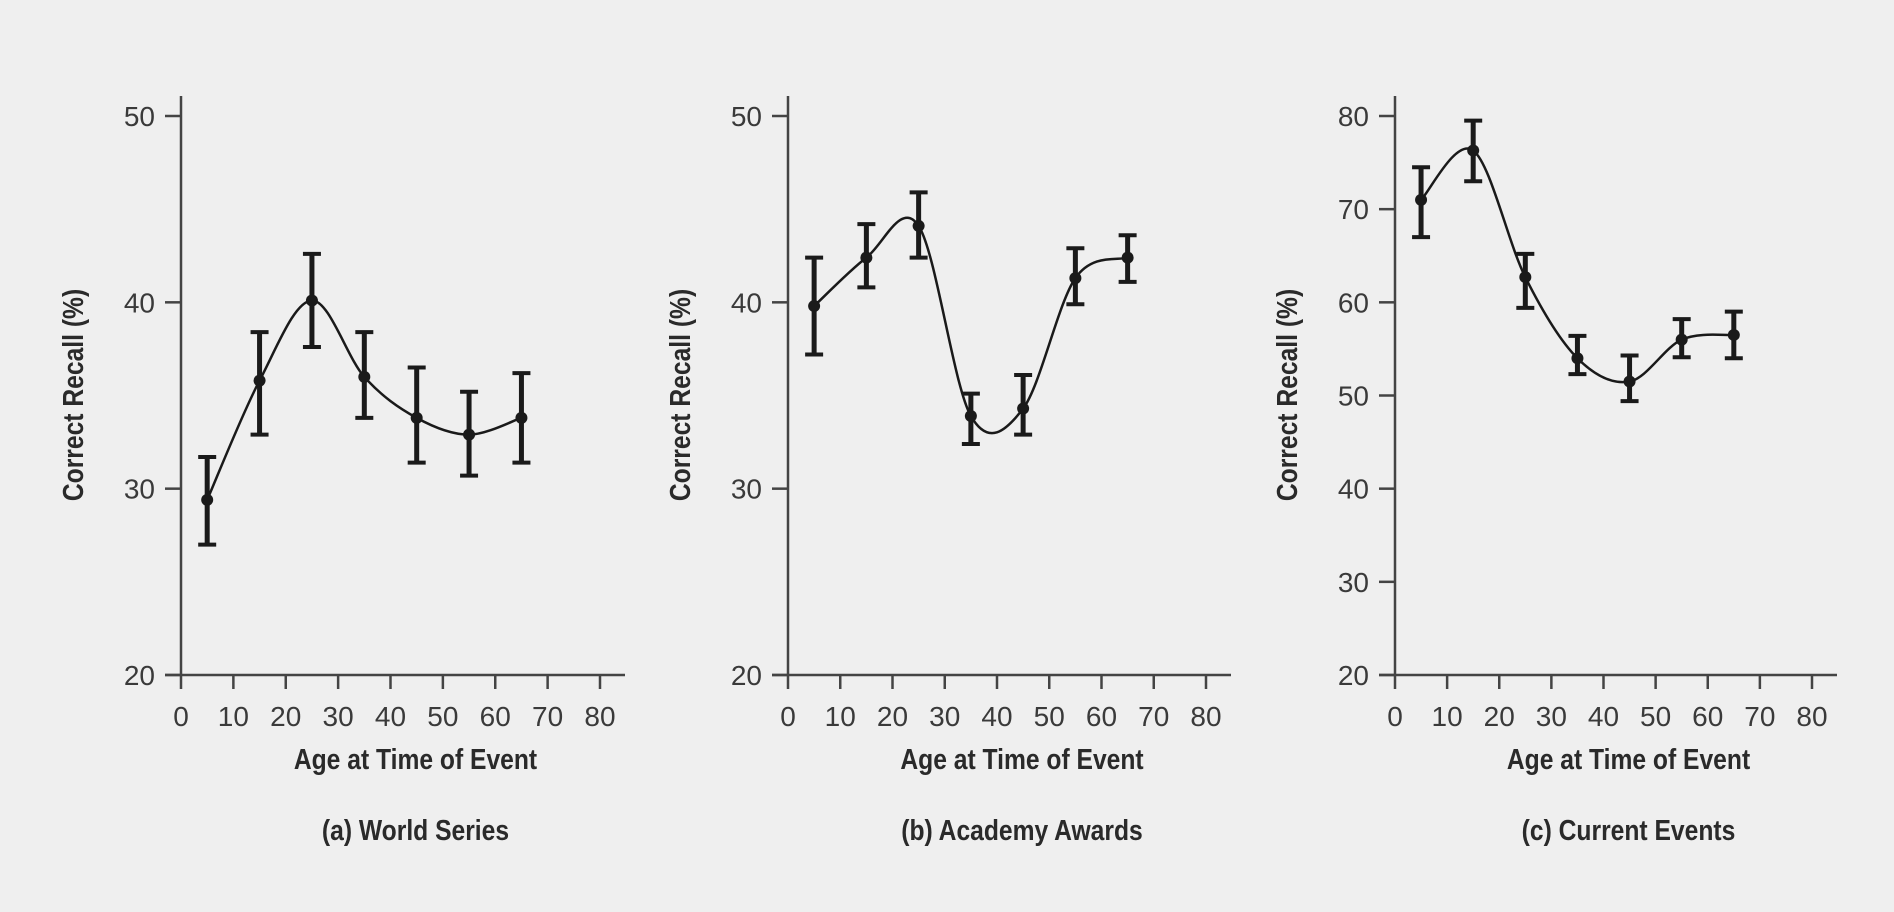  Describe the element at coordinates (415, 830) in the screenshot. I see `chart-subtitle: (a) World Series` at that location.